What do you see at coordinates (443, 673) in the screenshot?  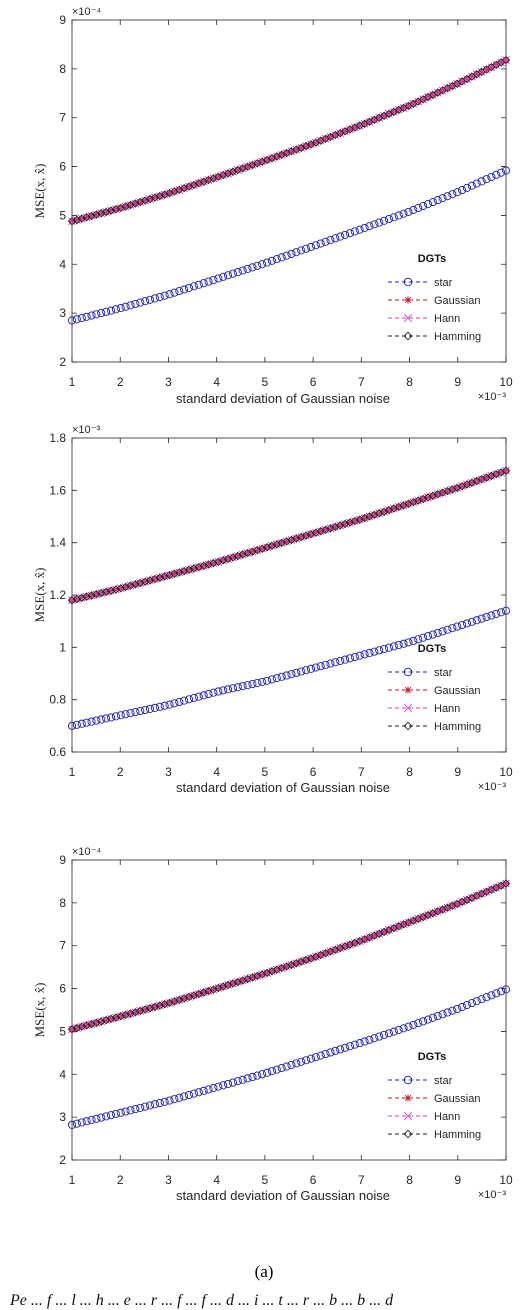 I see `legend-entry: star` at bounding box center [443, 673].